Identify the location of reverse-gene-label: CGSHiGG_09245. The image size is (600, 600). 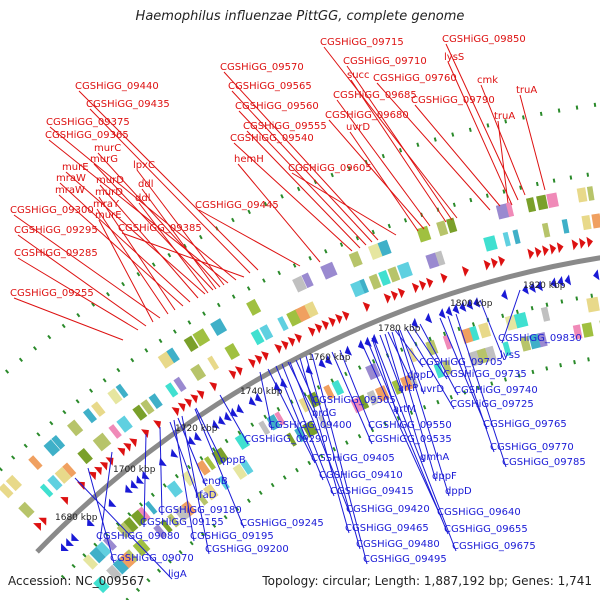
(282, 523).